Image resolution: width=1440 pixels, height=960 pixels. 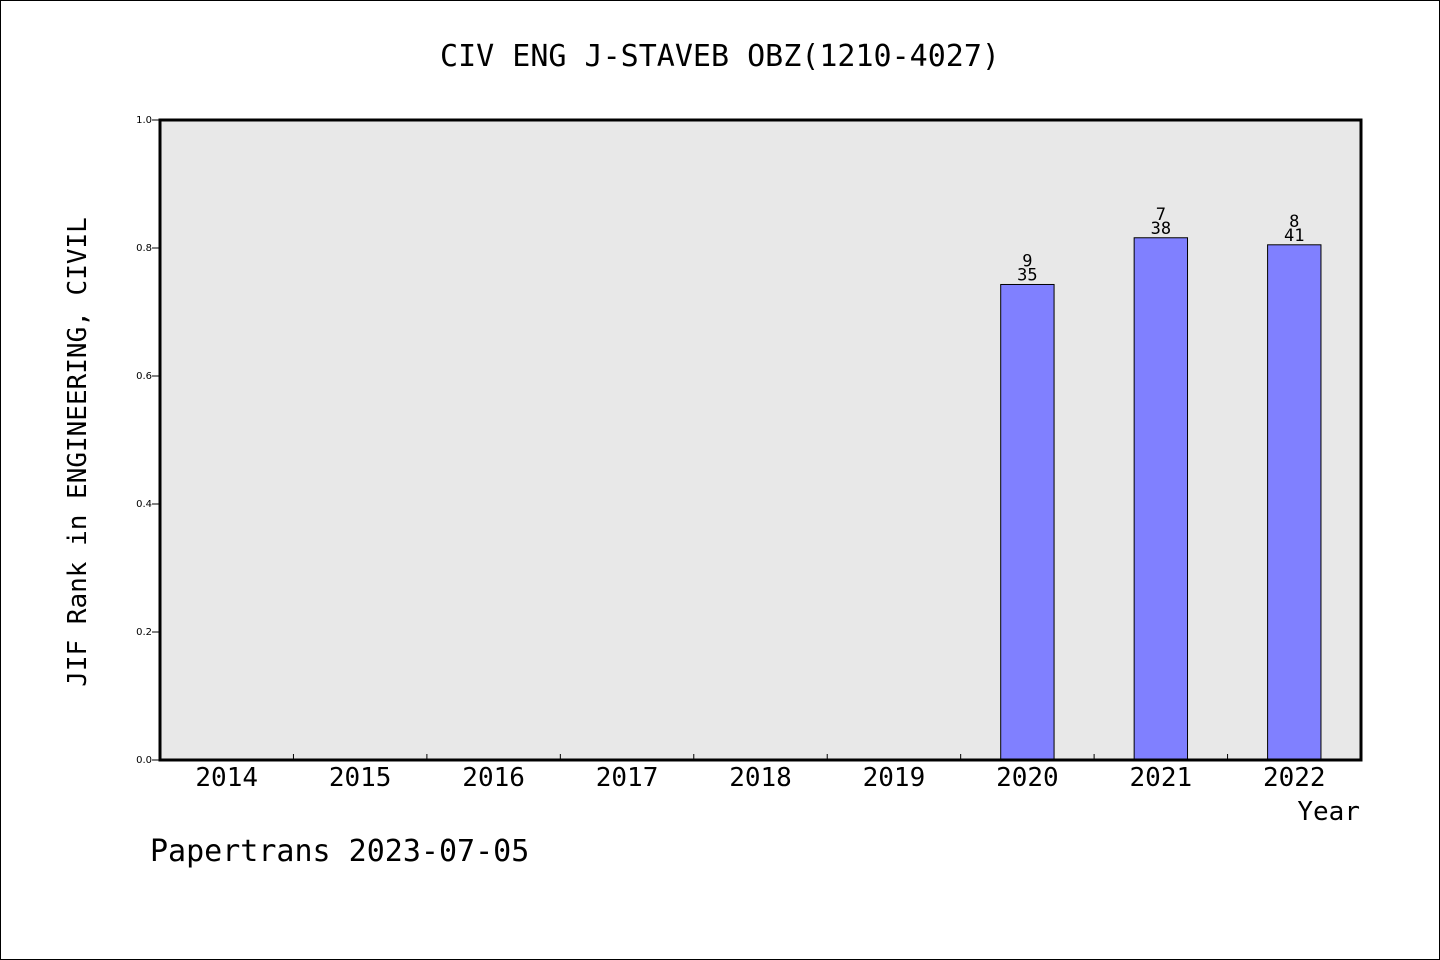 What do you see at coordinates (1294, 236) in the screenshot?
I see `bar-total-label: 41` at bounding box center [1294, 236].